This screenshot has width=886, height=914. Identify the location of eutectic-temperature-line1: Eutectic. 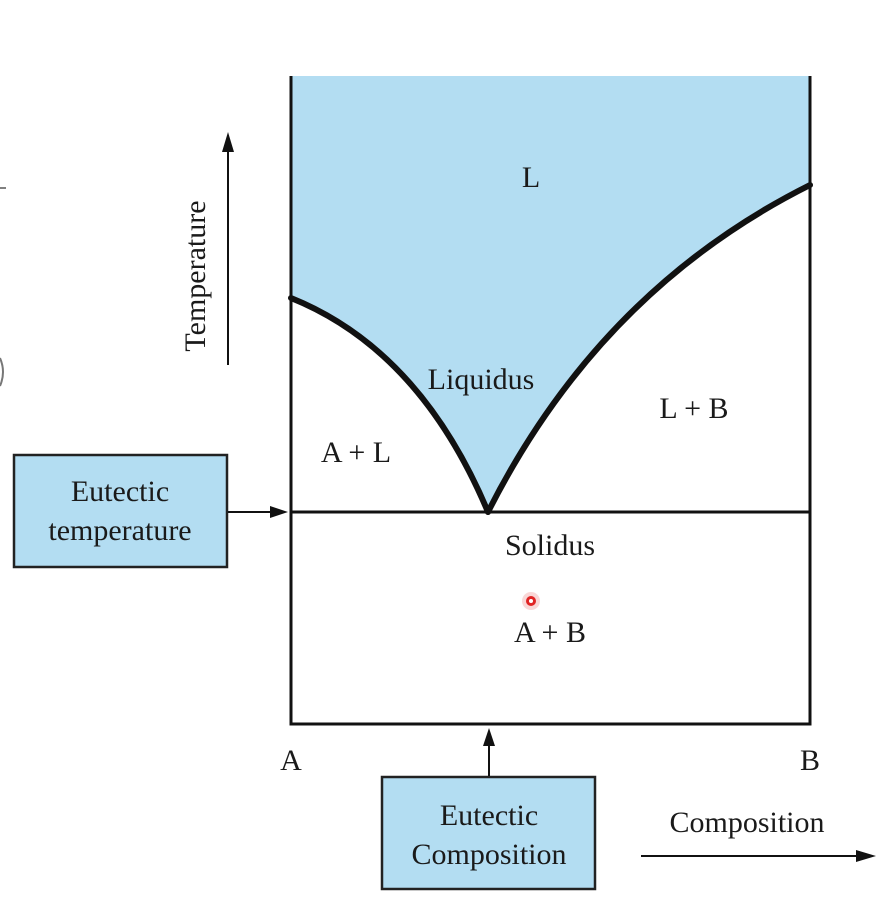
(120, 491).